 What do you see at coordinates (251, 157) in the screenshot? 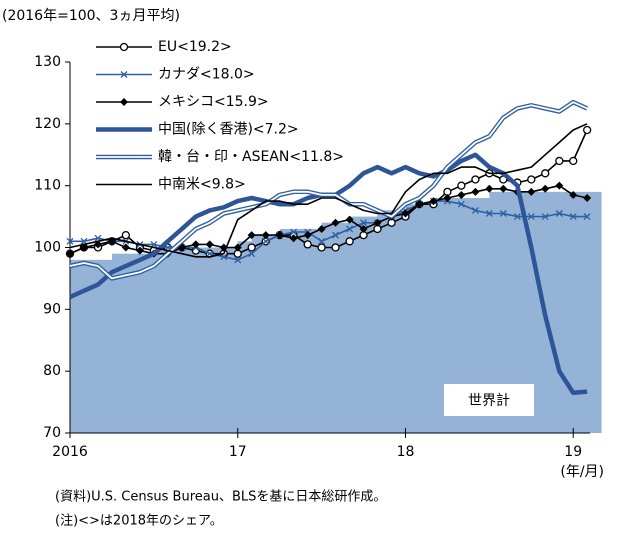
I see `legend-label: 韓・台・印・ASEAN<11.8>` at bounding box center [251, 157].